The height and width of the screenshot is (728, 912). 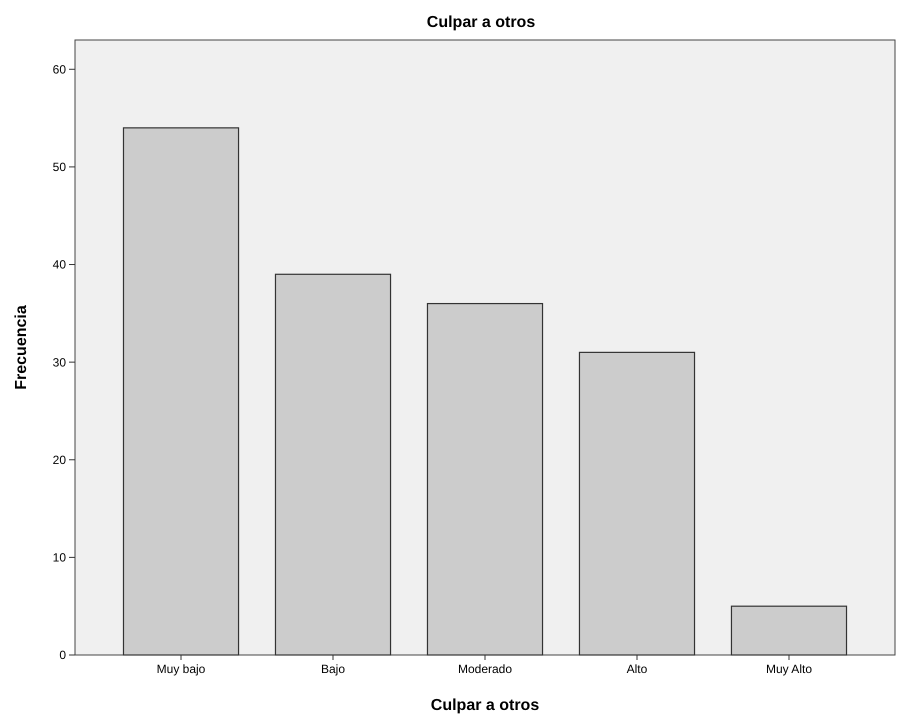 I want to click on x-tick-label: Alto, so click(x=637, y=669).